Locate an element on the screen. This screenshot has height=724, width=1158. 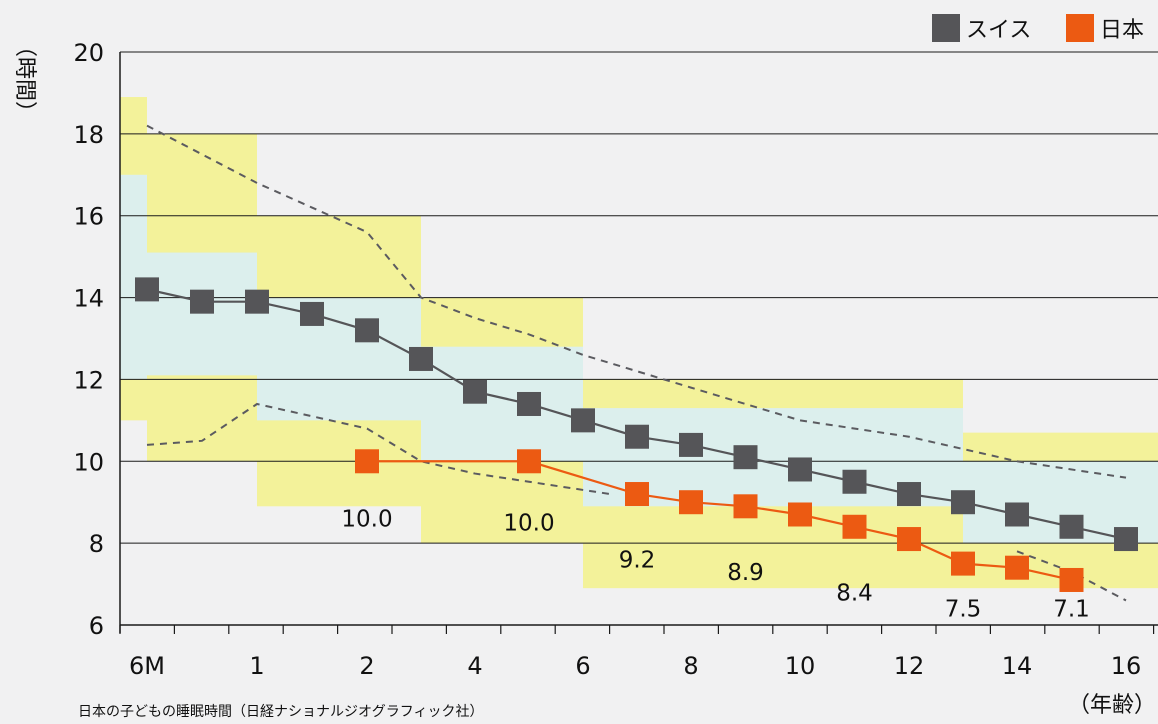
x-tick-label-12: 12 is located at coordinates (909, 666).